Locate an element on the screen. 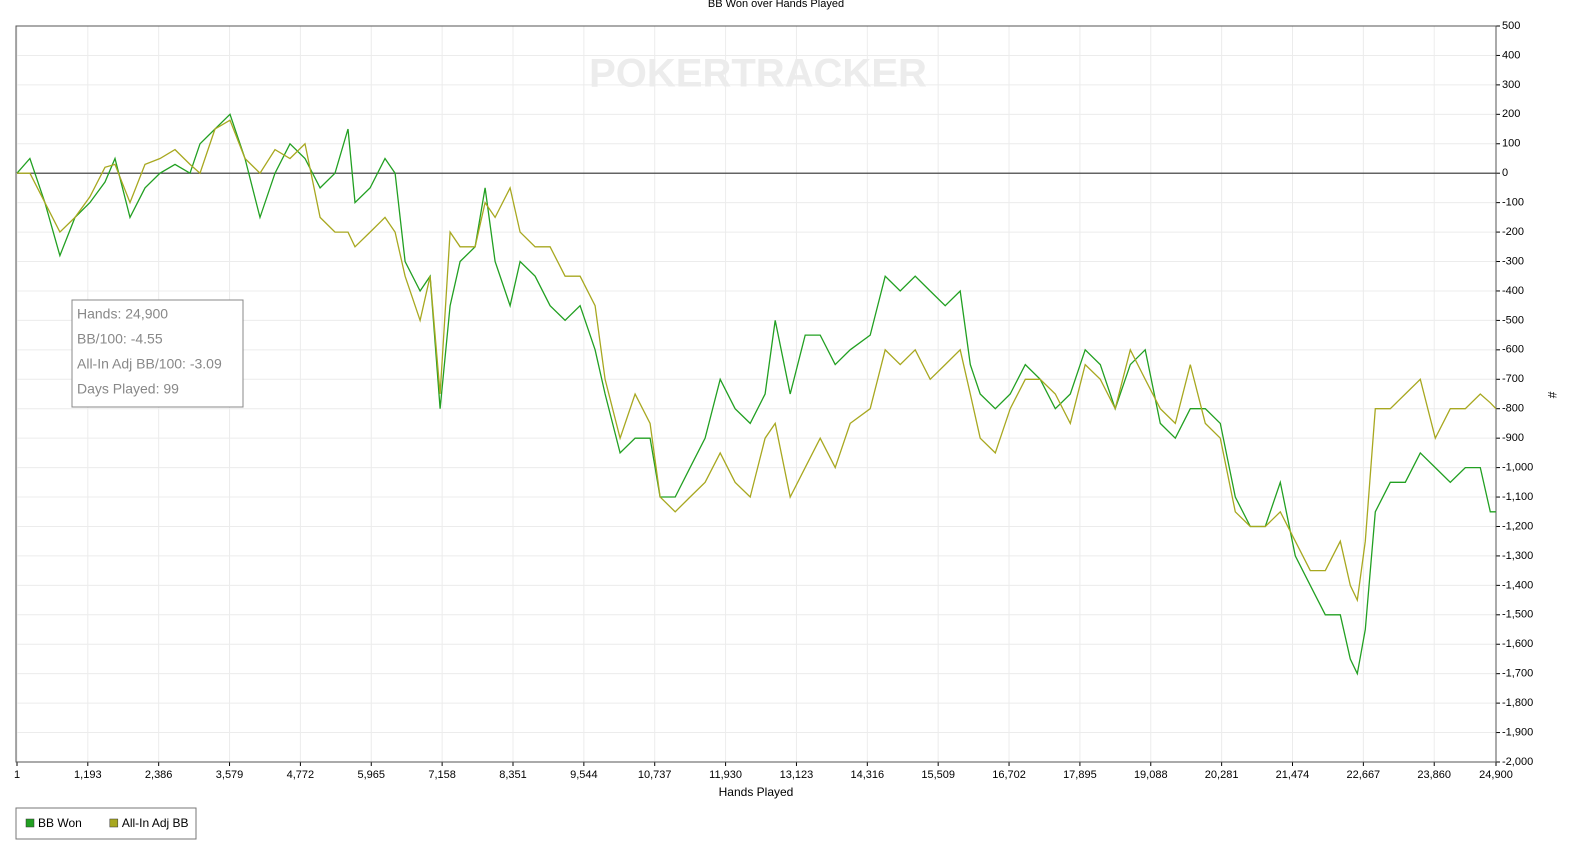 The height and width of the screenshot is (854, 1571). x-tick-label: 19,088 is located at coordinates (1151, 775).